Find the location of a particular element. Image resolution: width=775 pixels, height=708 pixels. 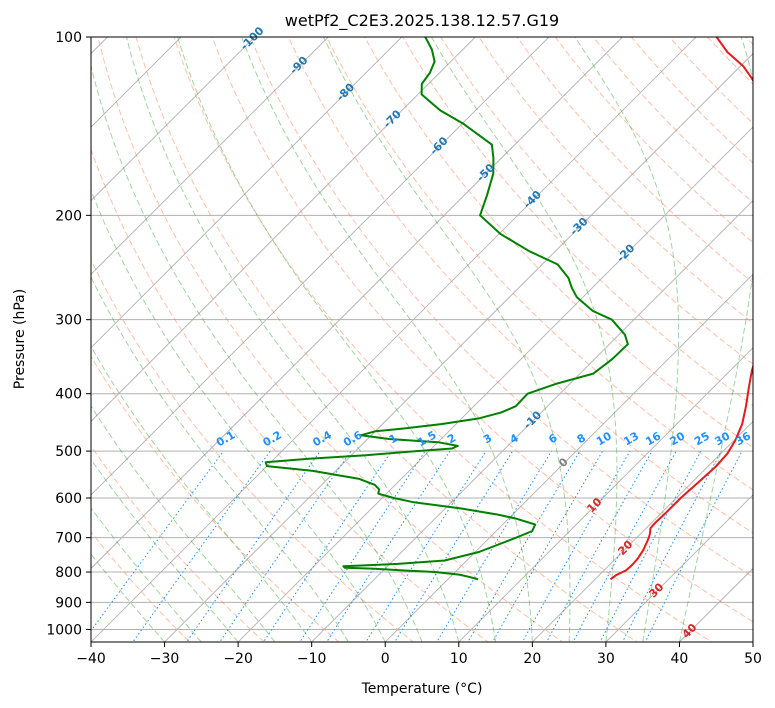

y-tick-label: 700 is located at coordinates (68, 539).